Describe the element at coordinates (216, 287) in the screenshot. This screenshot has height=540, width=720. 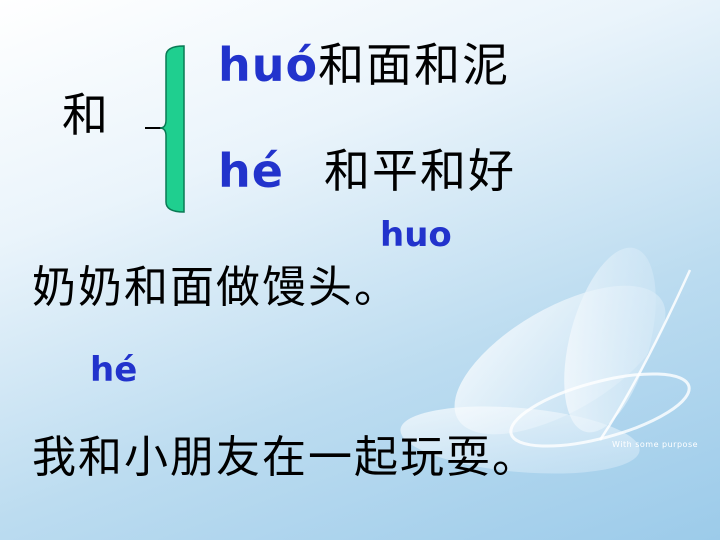
I see `sentence1-text: 奶奶和面做馒头。` at that location.